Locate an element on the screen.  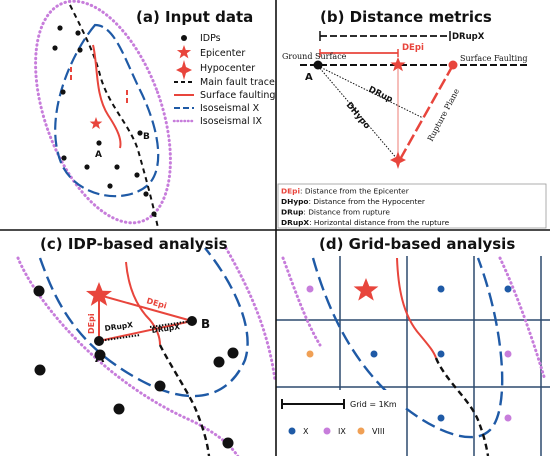
site-label-a: A is located at coordinates (309, 77).